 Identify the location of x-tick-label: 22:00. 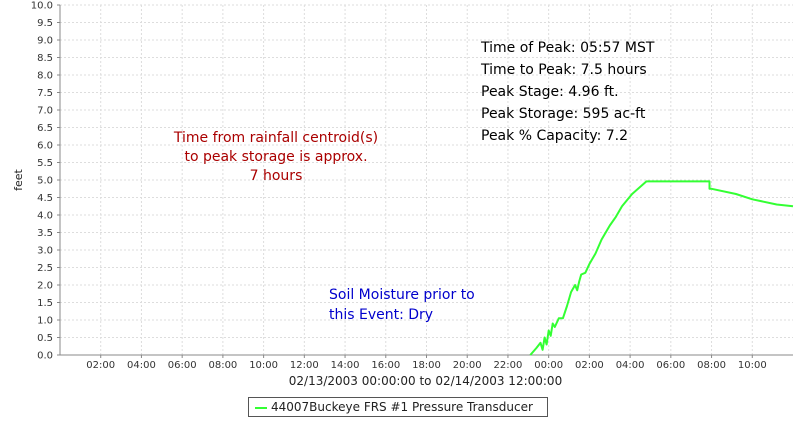
(508, 365).